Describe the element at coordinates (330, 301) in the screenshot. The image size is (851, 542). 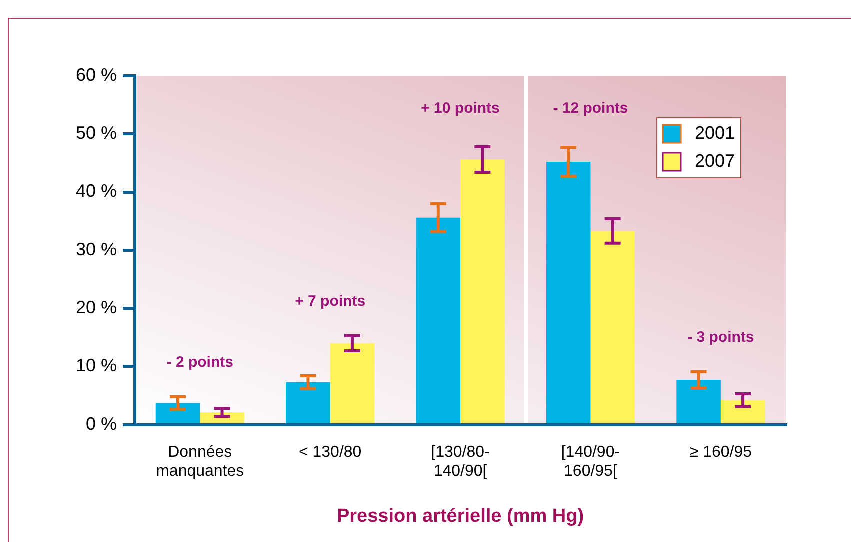
I see `annotation: + 7 points` at that location.